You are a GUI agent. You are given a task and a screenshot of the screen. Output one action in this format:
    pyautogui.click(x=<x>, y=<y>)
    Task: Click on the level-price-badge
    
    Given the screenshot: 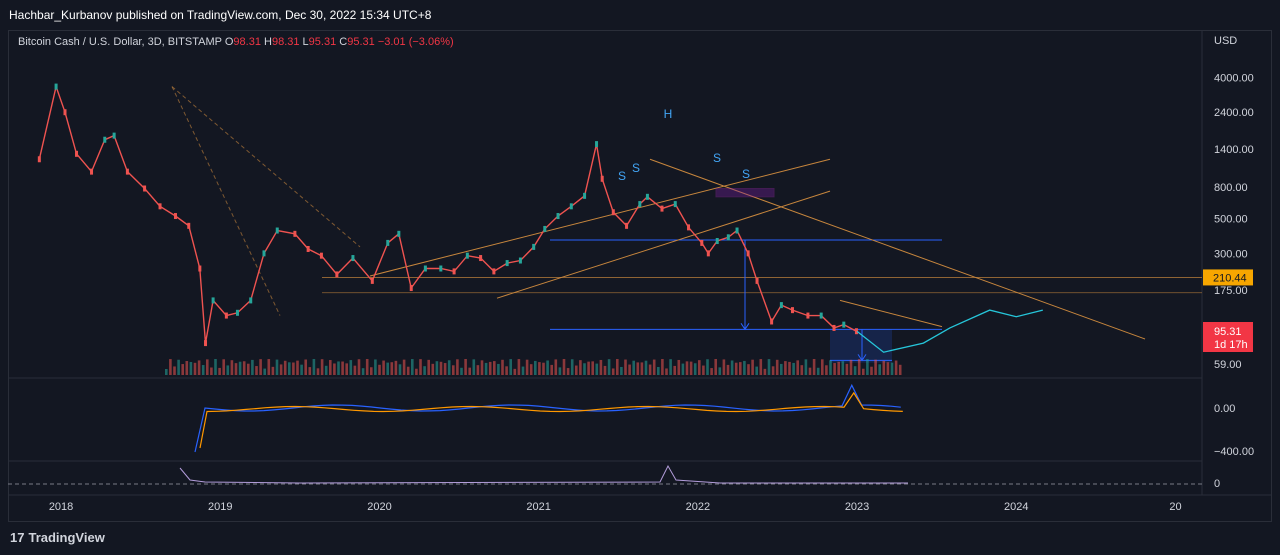 What is the action you would take?
    pyautogui.click(x=1228, y=277)
    